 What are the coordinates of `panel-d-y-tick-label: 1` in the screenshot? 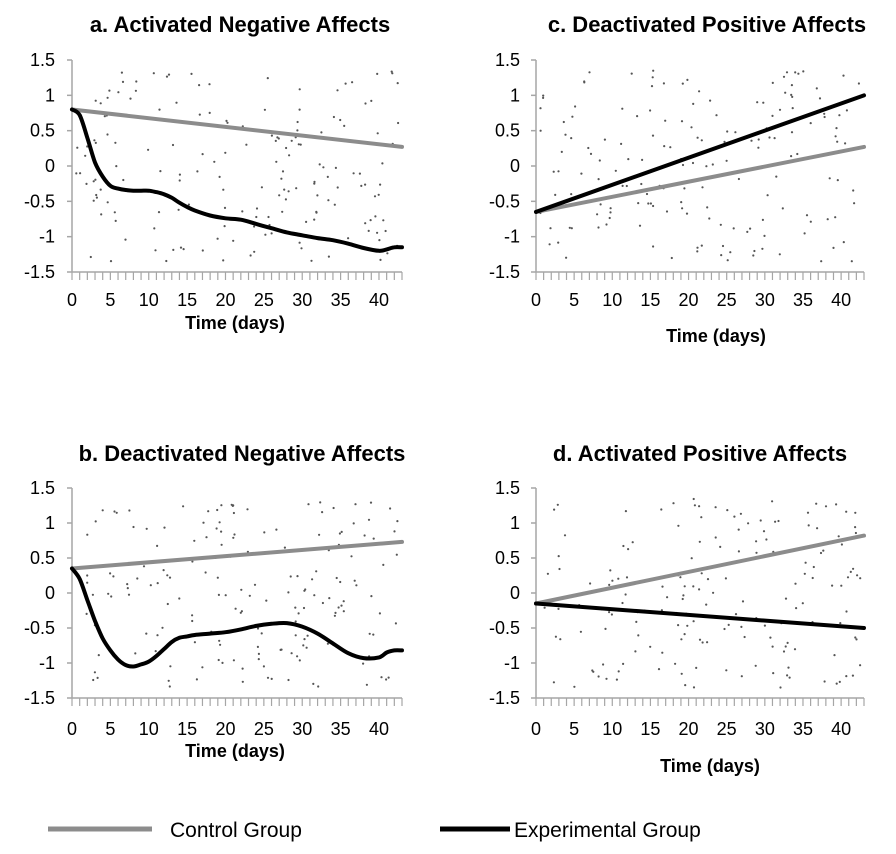 It's located at (515, 523).